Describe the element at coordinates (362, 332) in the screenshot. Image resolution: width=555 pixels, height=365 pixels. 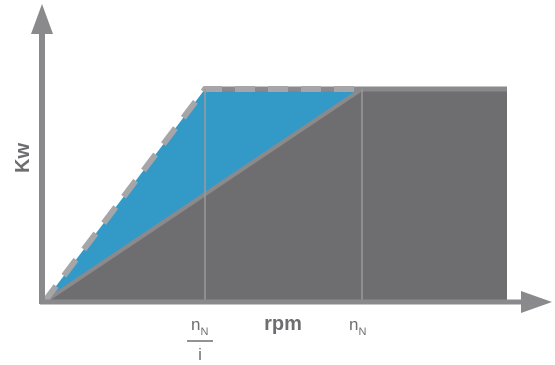
I see `tick-nominal-subscript: N` at that location.